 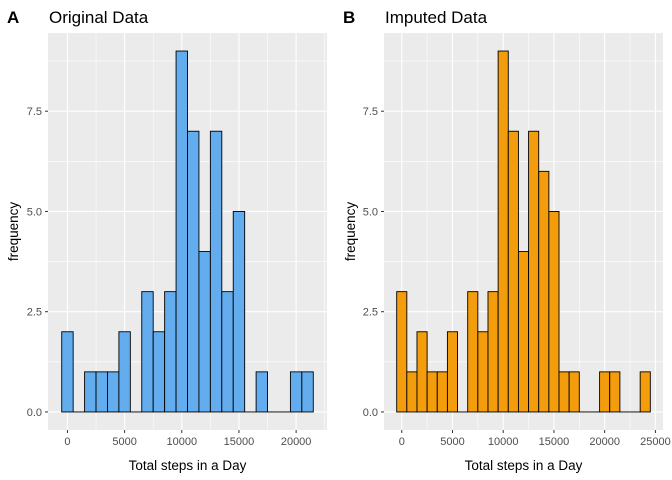 I want to click on x-tick-label-b-4: 20000, so click(x=604, y=442).